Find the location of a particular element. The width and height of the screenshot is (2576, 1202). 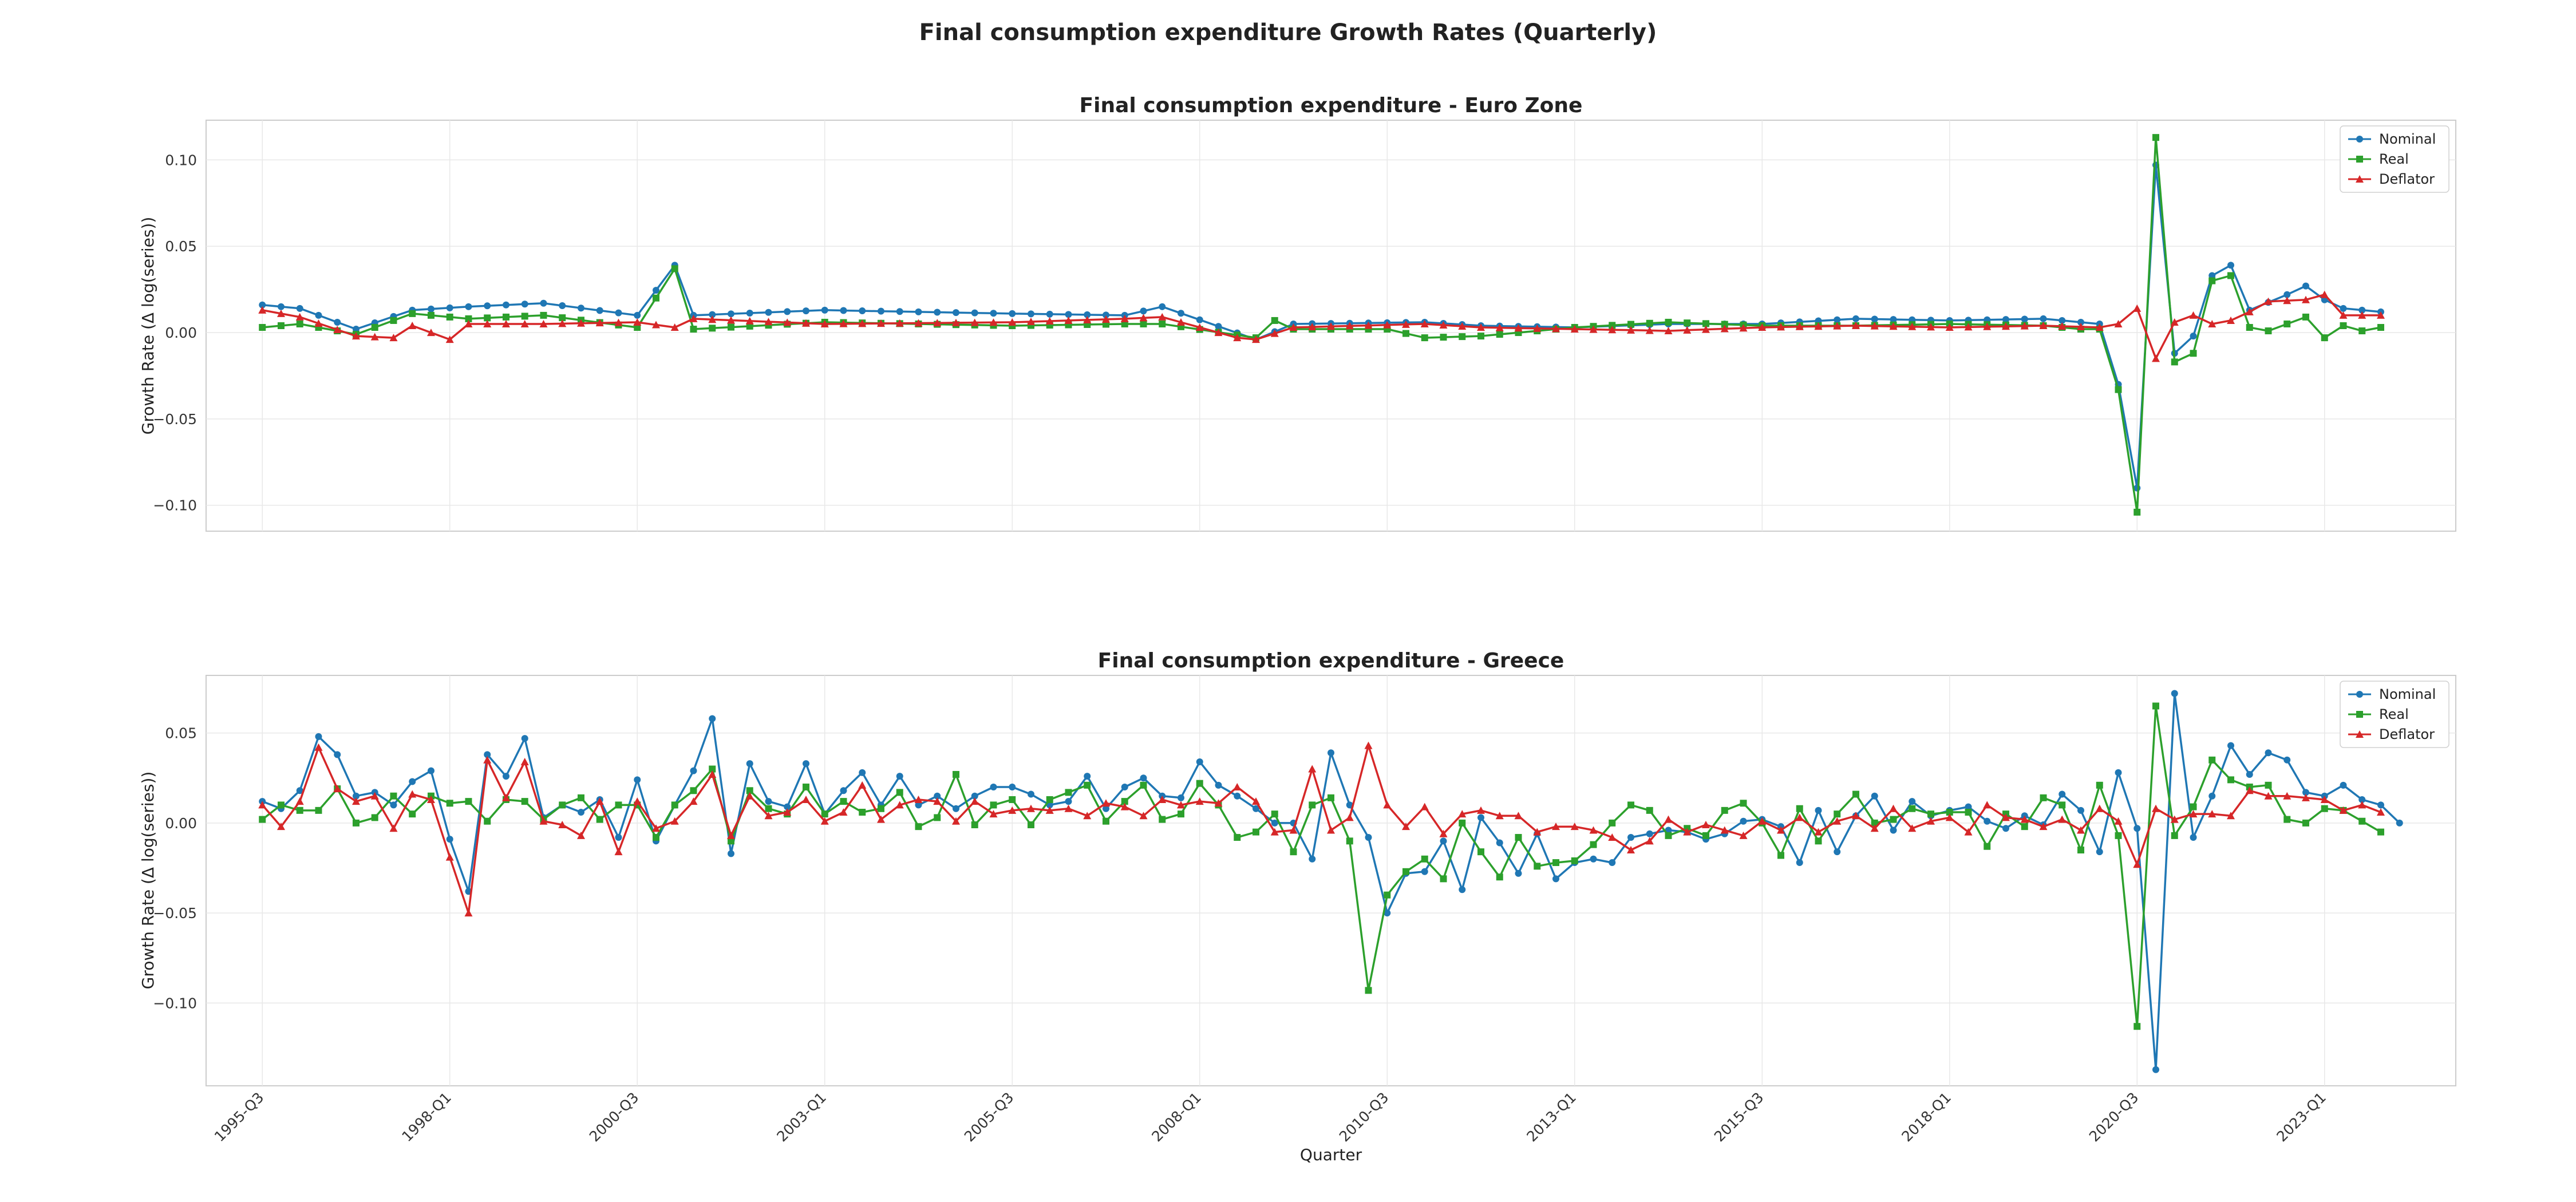

x-tick-label: 1995-Q3 is located at coordinates (239, 1117).